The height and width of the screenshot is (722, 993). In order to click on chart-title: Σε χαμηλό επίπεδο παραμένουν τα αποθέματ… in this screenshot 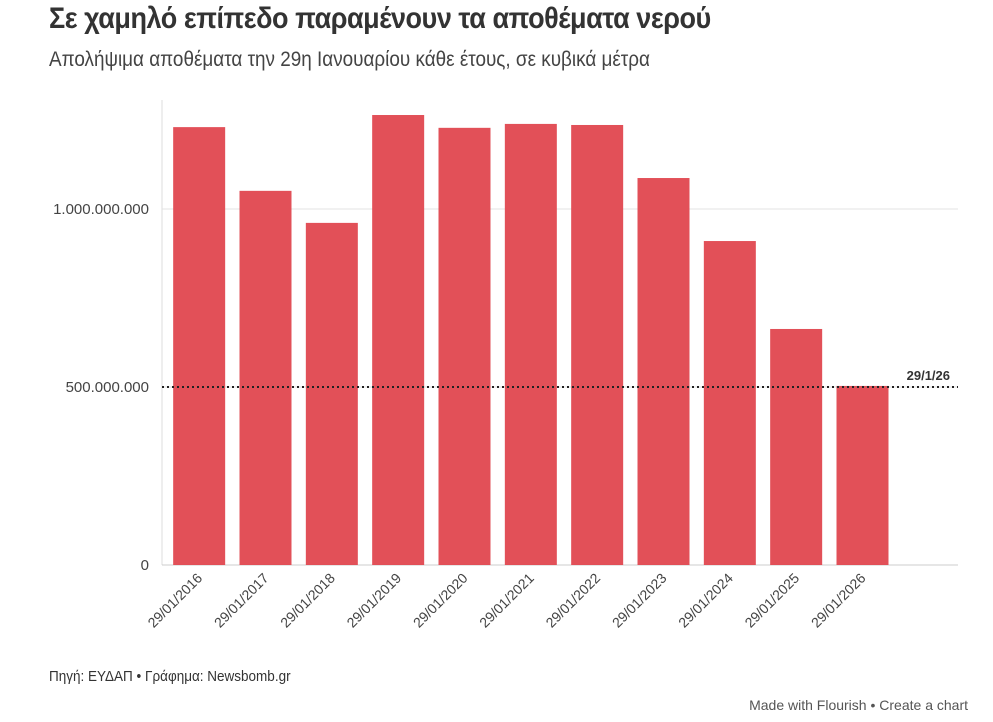, I will do `click(380, 18)`.